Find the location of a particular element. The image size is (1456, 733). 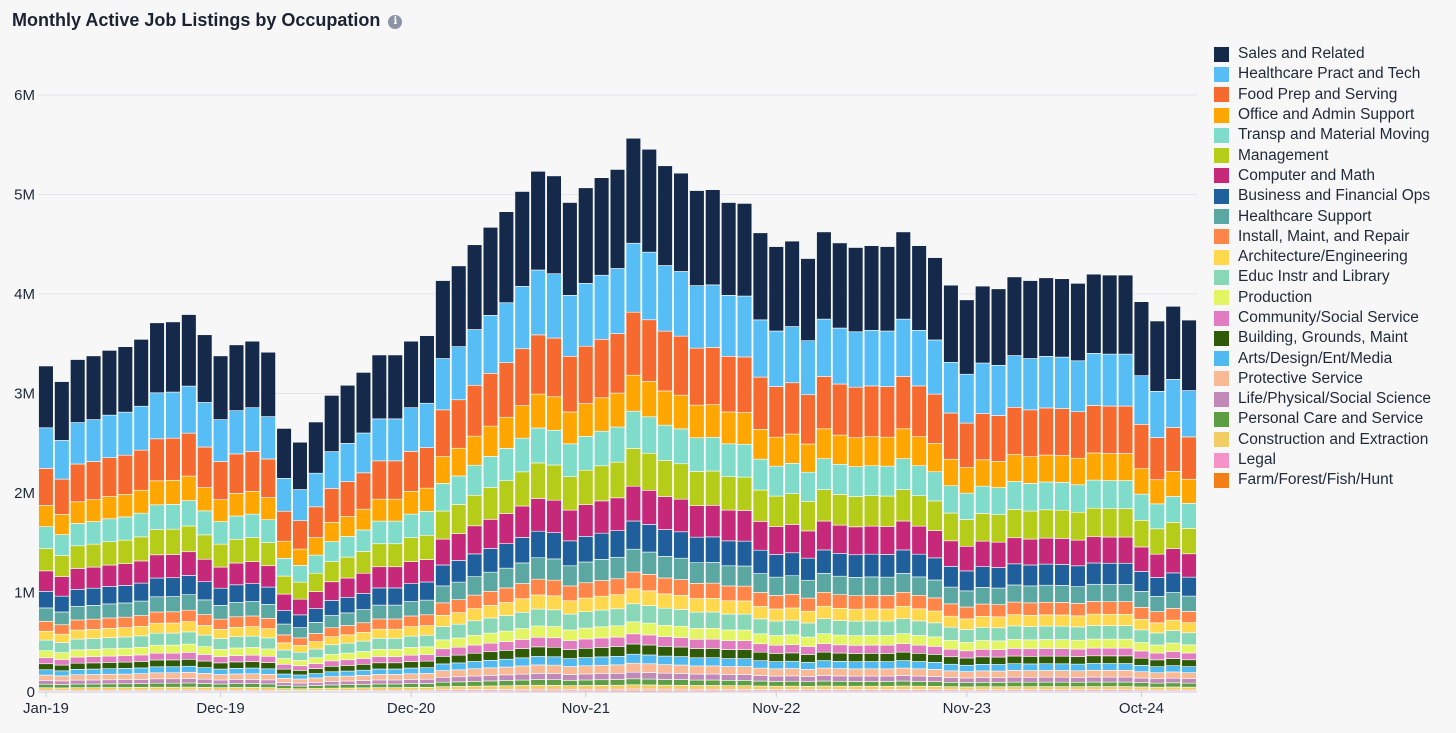

legend-item: Sales and Related is located at coordinates (1334, 54).